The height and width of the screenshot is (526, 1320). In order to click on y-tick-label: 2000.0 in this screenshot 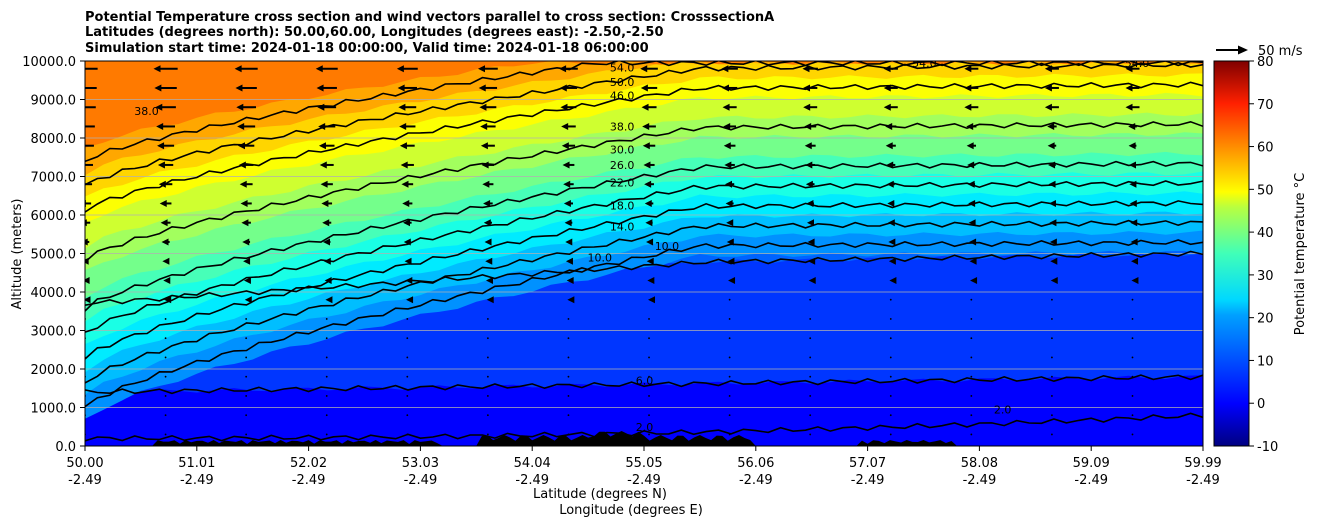, I will do `click(54, 370)`.